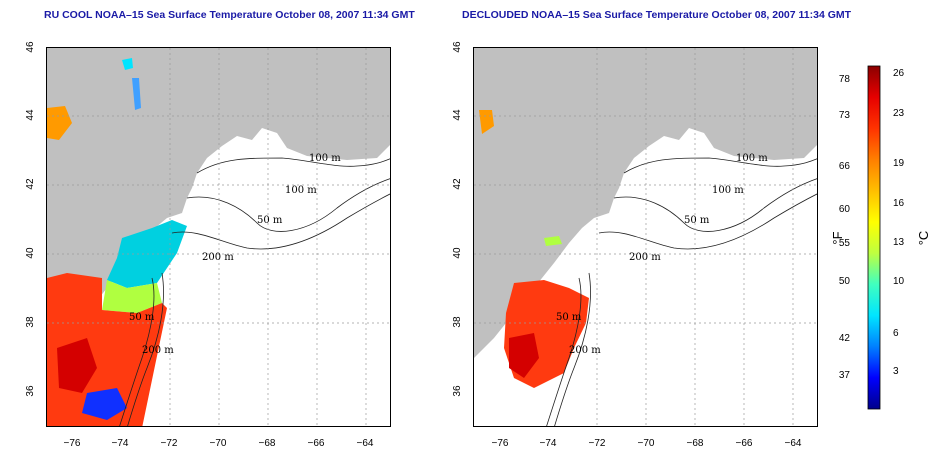 The image size is (950, 475). I want to click on right-lat-ticks: 36 38 40 42 44 46, so click(457, 219).